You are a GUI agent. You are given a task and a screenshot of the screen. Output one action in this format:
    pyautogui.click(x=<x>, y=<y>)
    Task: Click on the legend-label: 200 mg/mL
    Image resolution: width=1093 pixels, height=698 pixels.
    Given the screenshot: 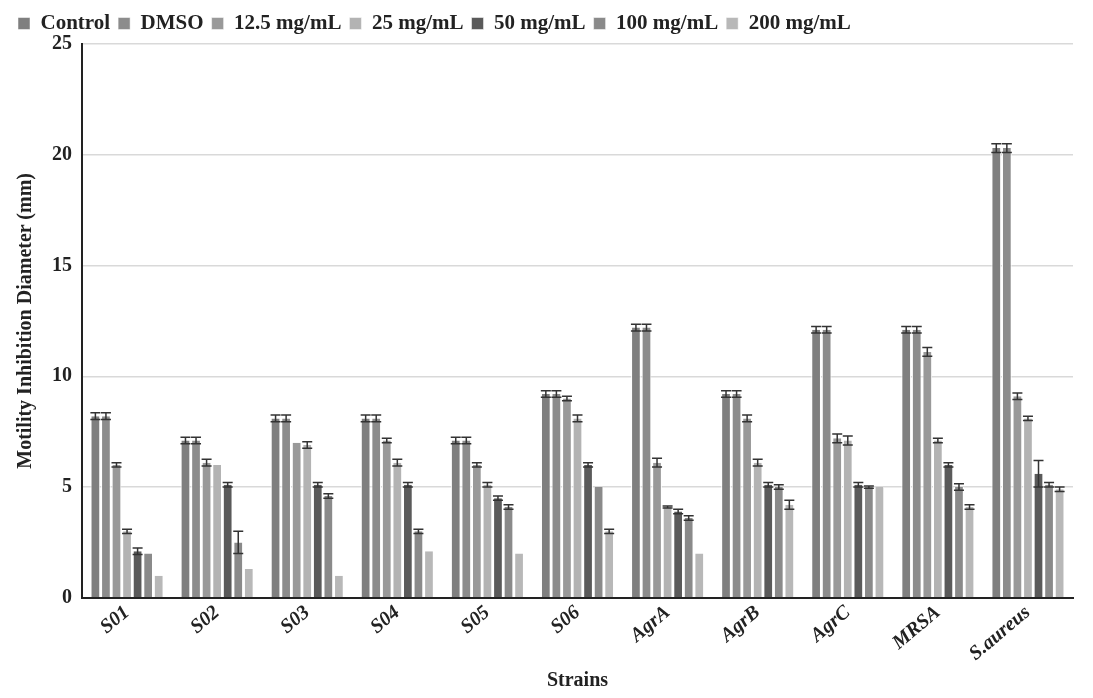 What is the action you would take?
    pyautogui.click(x=799, y=21)
    